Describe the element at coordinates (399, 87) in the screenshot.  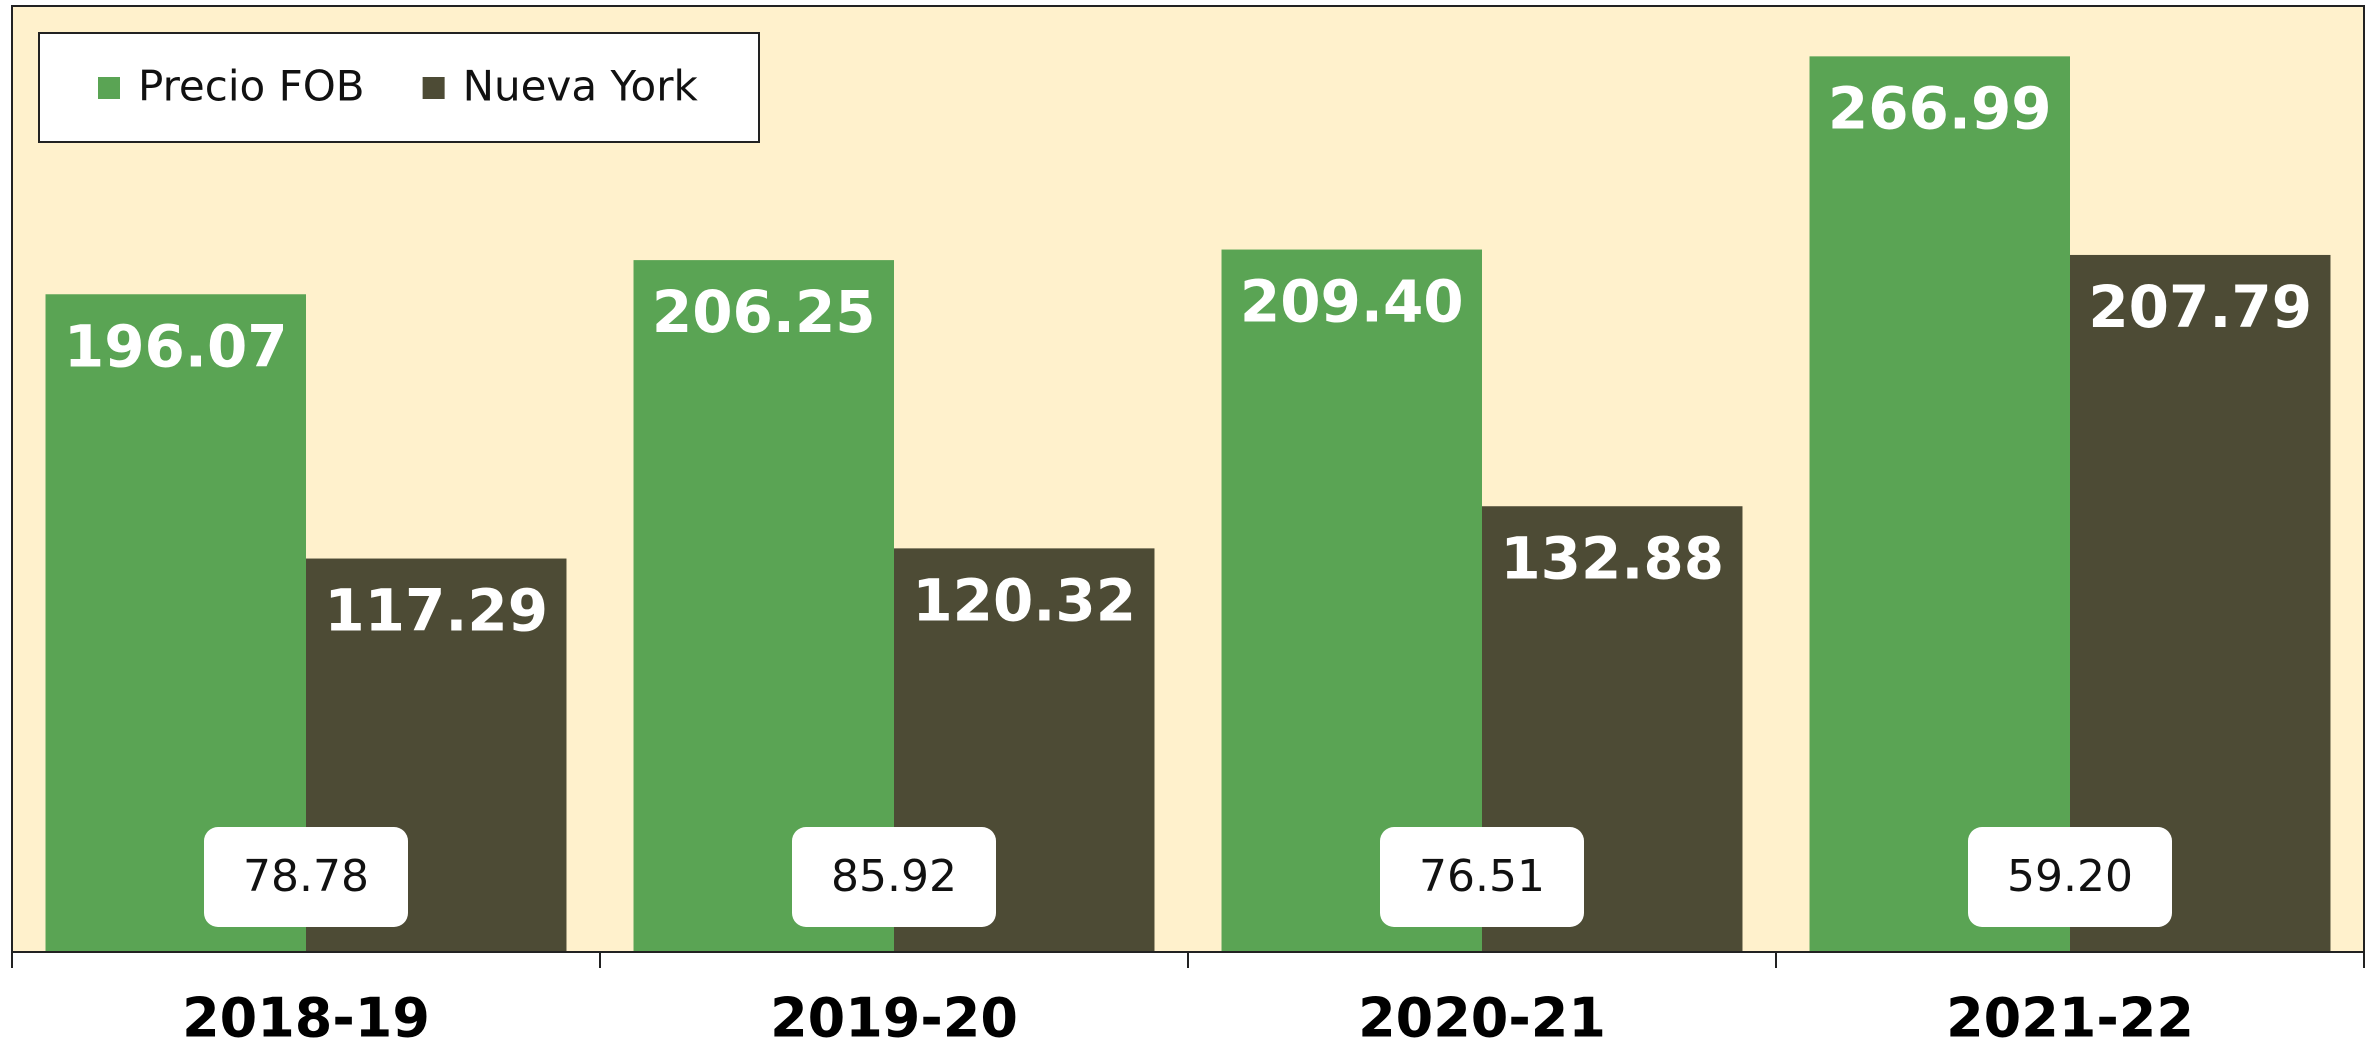
I see `legend-box` at that location.